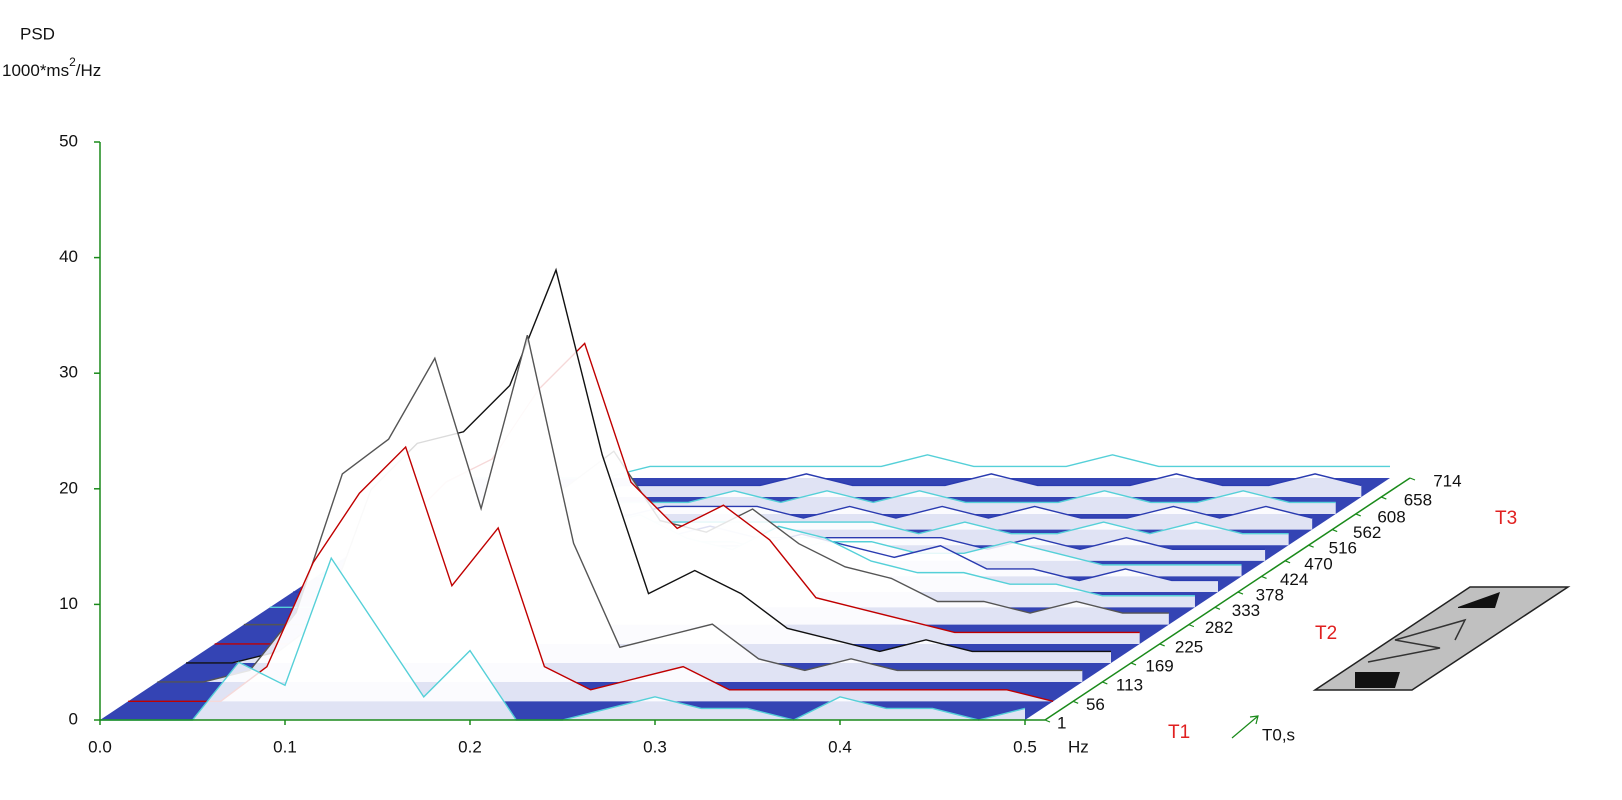 This screenshot has width=1622, height=800. Describe the element at coordinates (1270, 595) in the screenshot. I see `z-tick-label: 378` at that location.